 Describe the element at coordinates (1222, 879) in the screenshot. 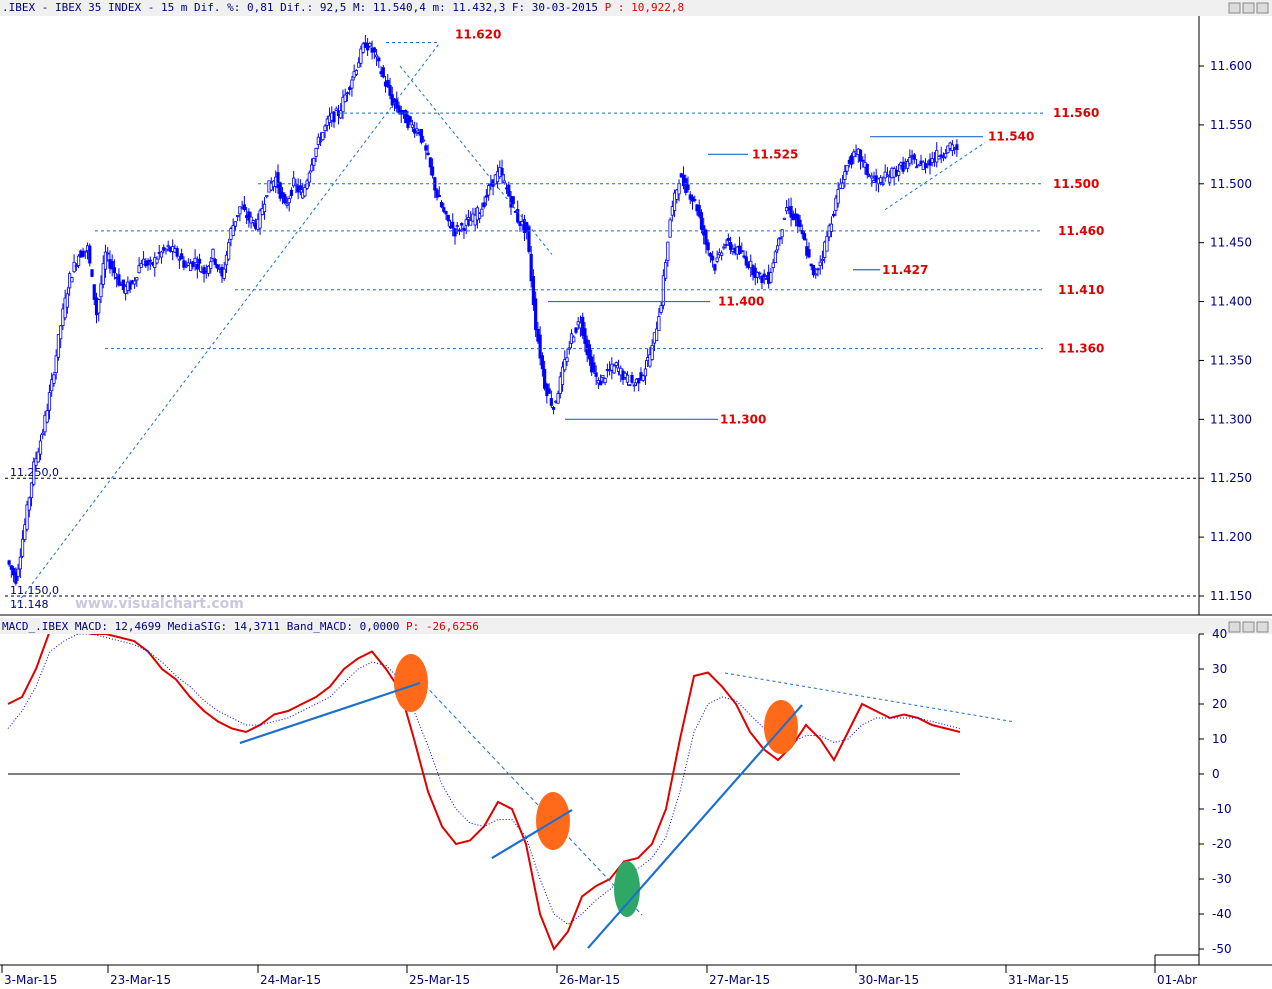

I see `y-tick-label: -30` at that location.